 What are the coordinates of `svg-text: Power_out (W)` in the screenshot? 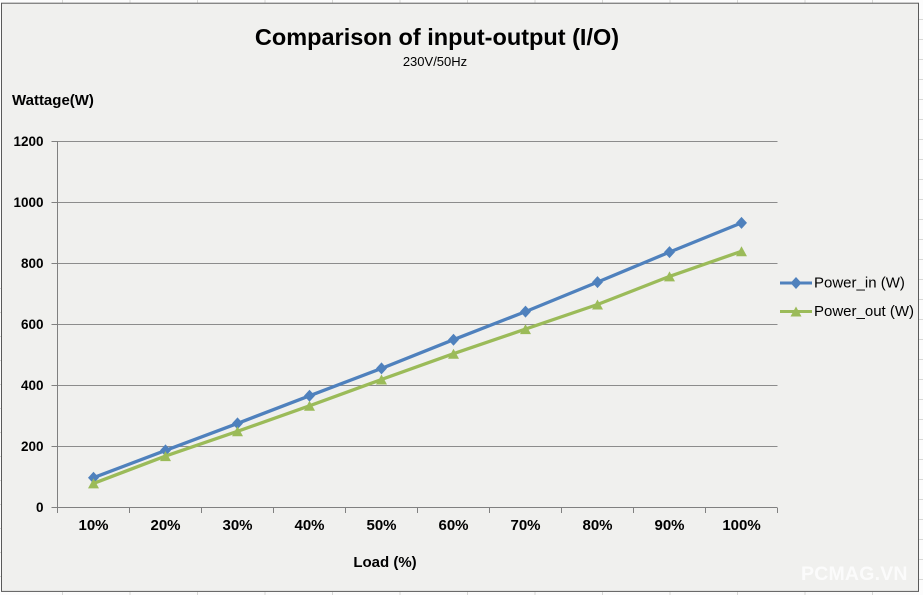 It's located at (864, 311).